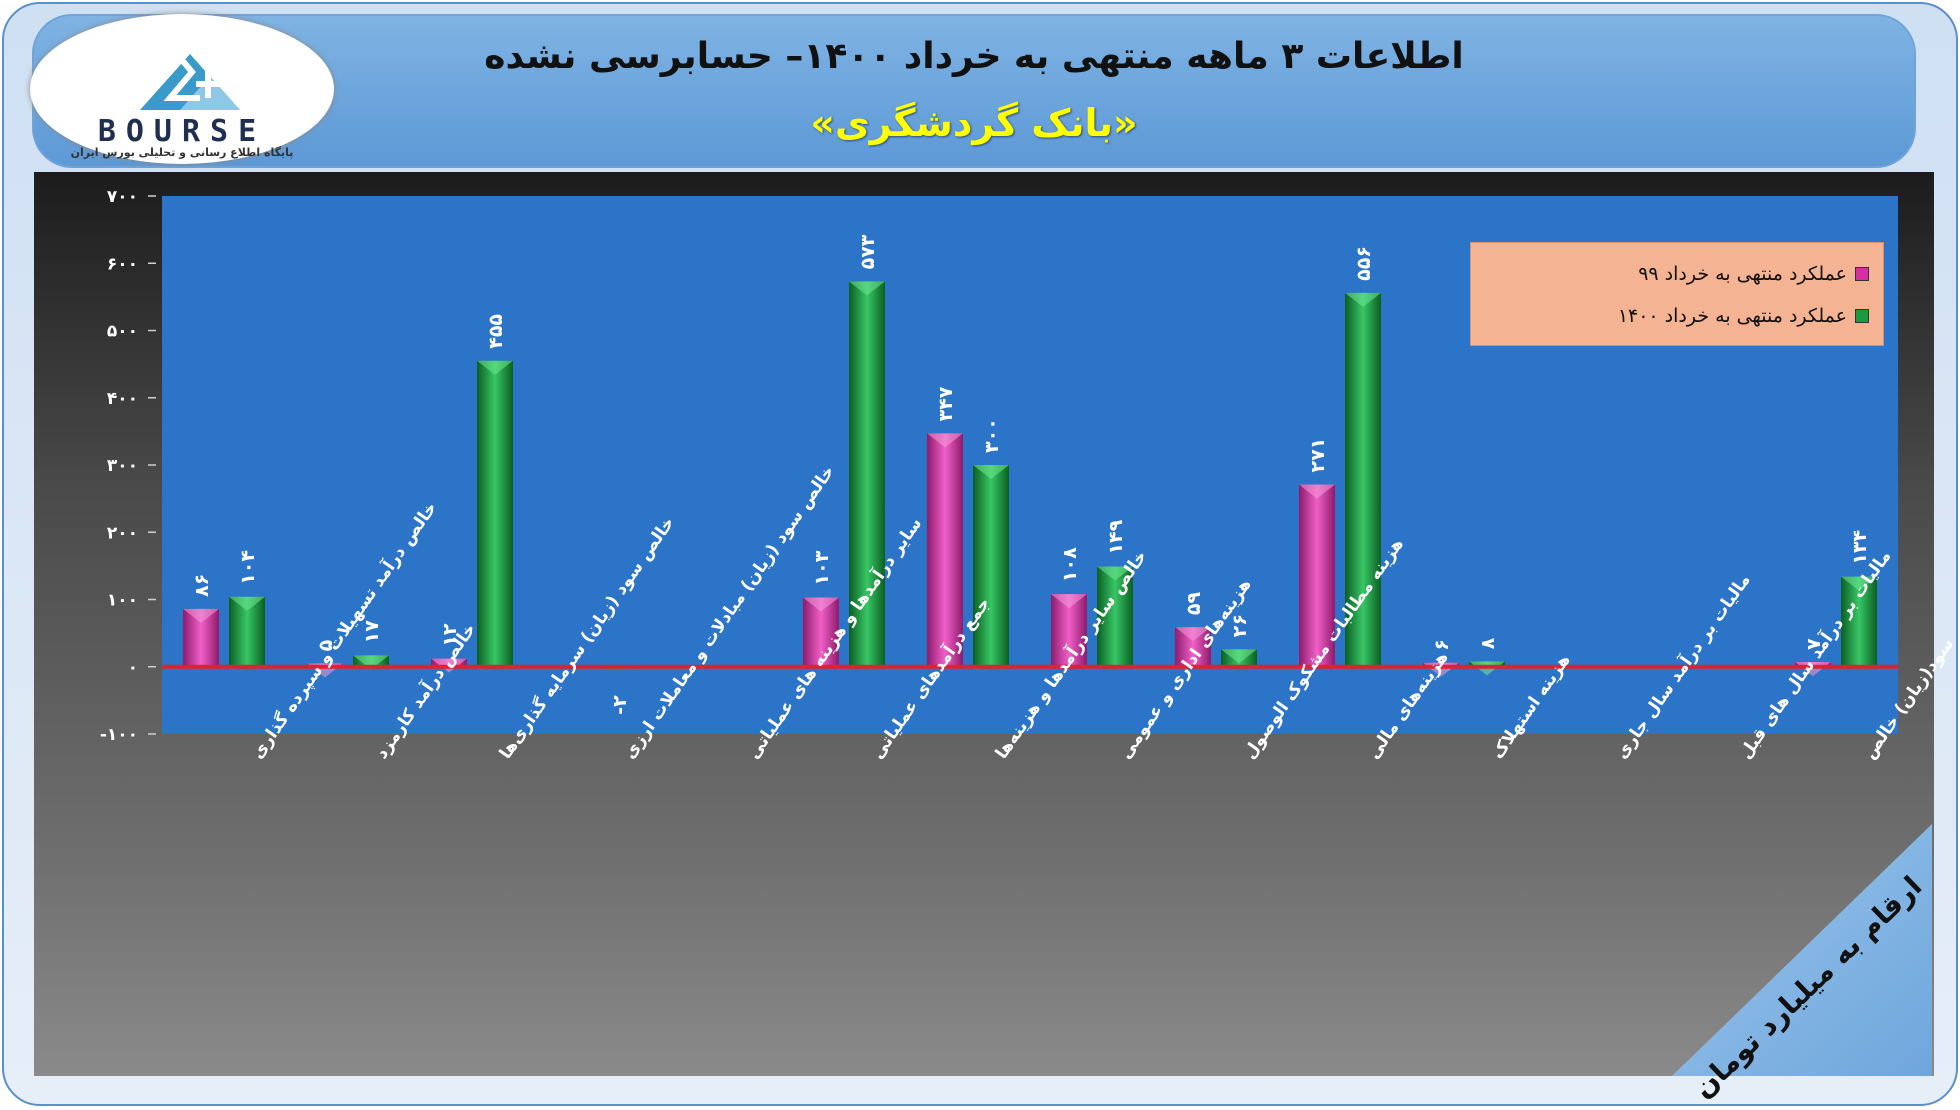 The width and height of the screenshot is (1960, 1110). Describe the element at coordinates (1862, 274) in the screenshot. I see `legend-swatch-pink` at that location.